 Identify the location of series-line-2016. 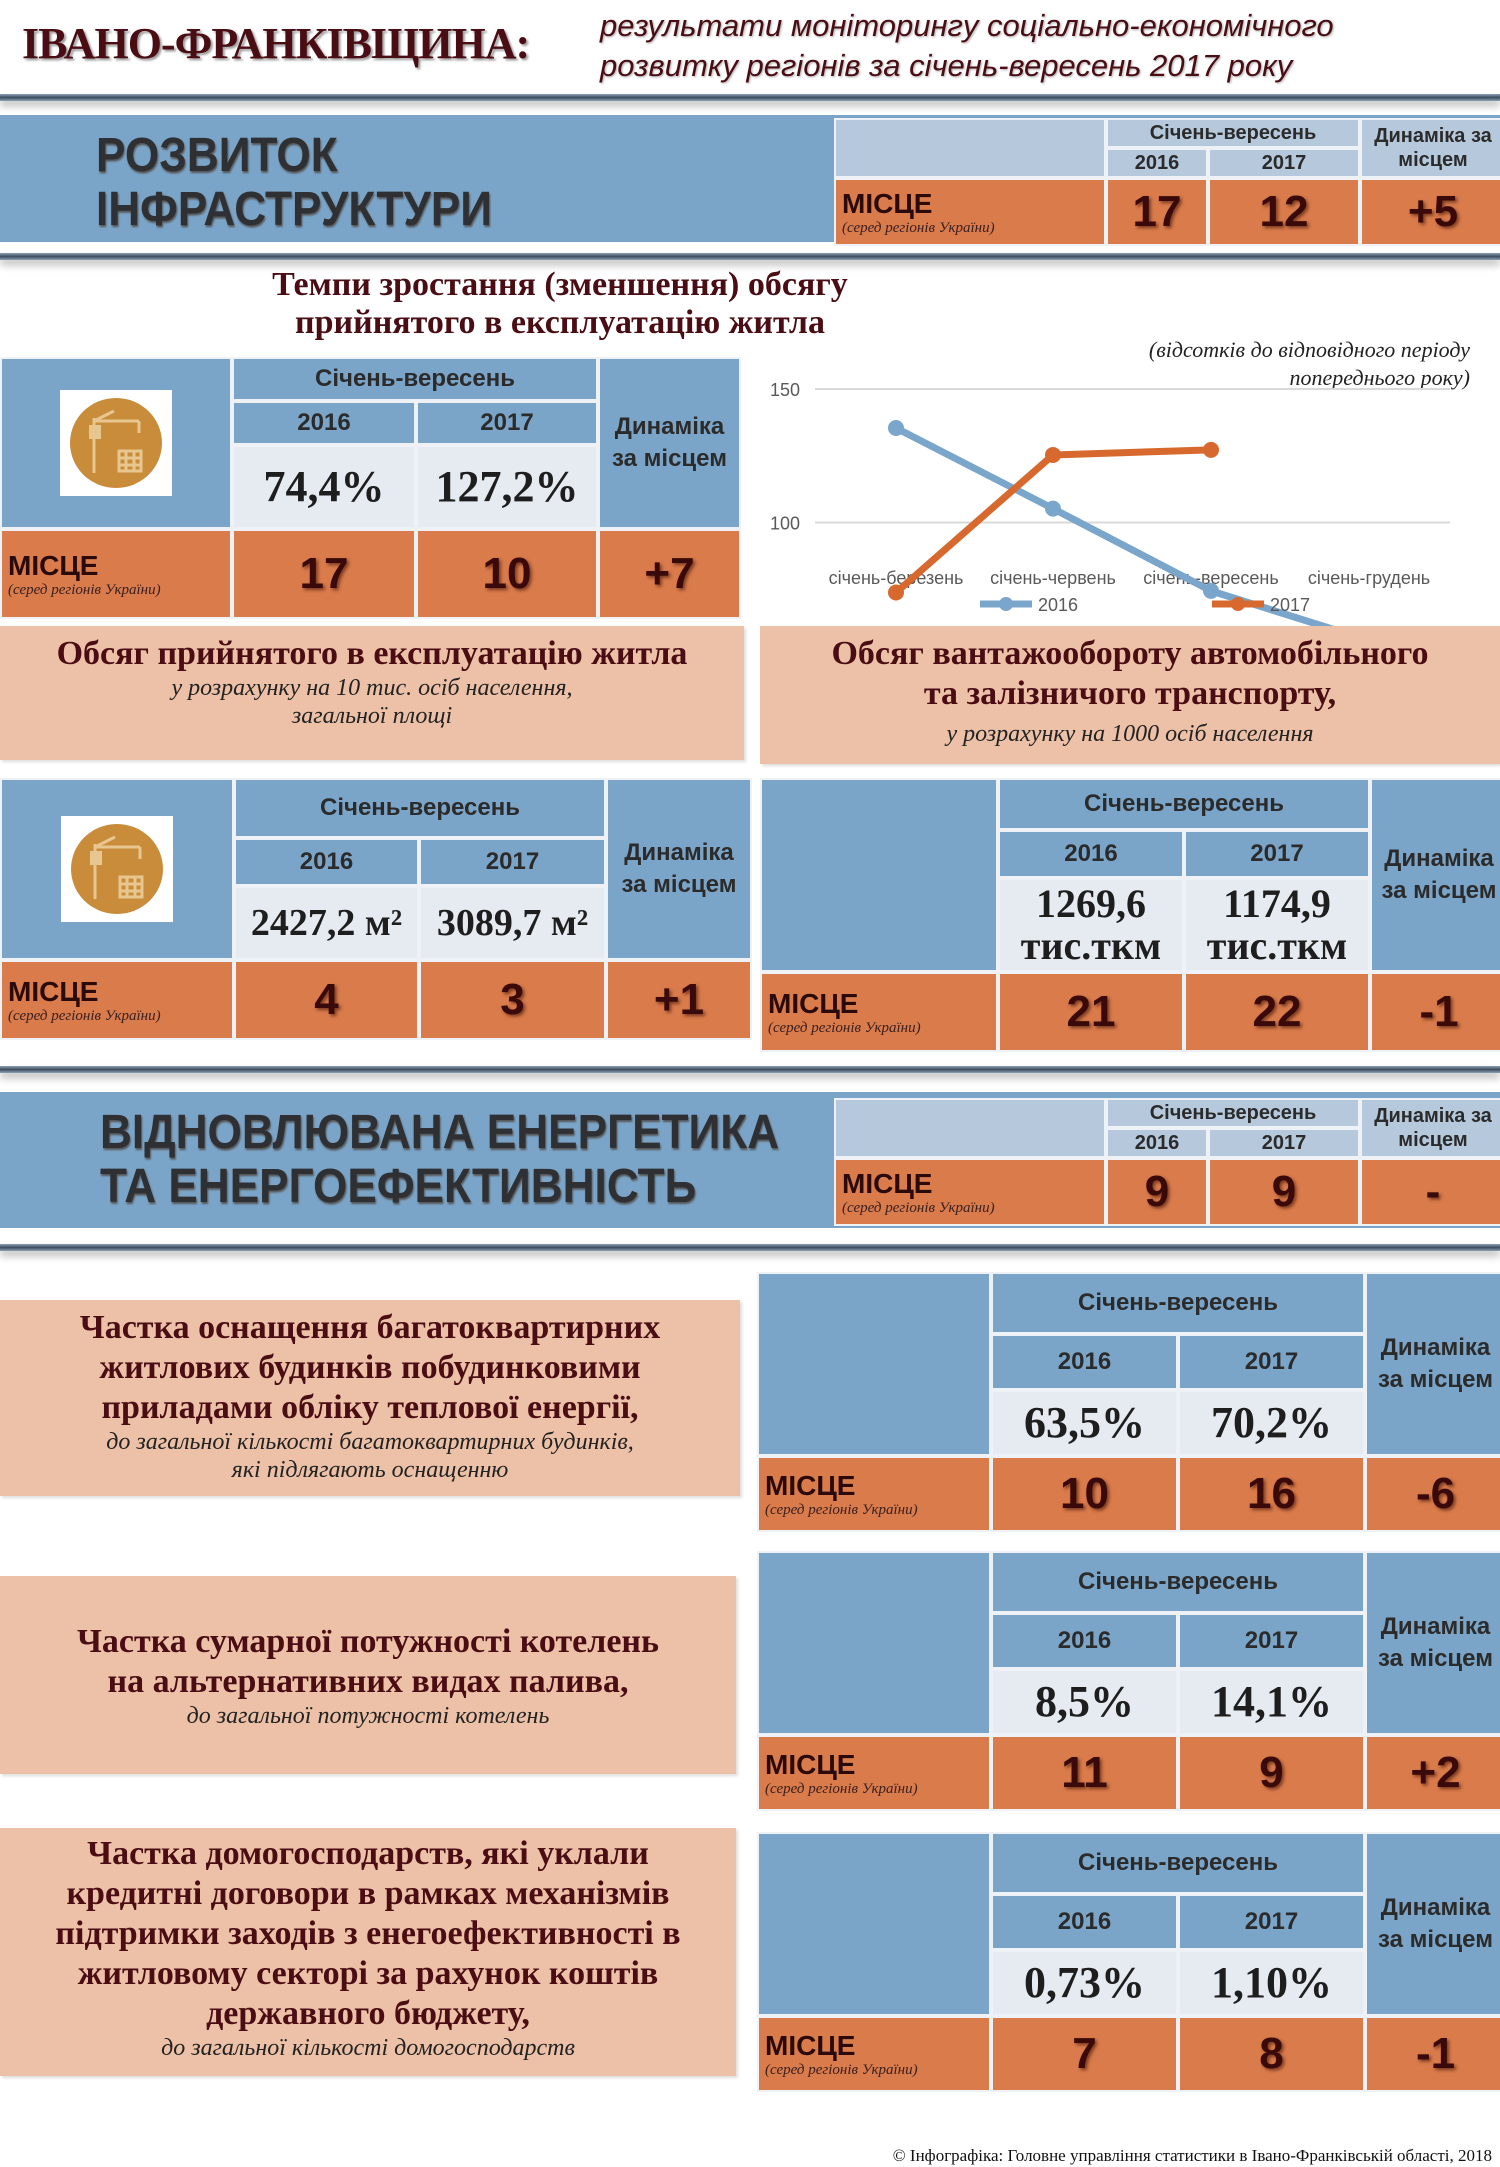
(1132, 532).